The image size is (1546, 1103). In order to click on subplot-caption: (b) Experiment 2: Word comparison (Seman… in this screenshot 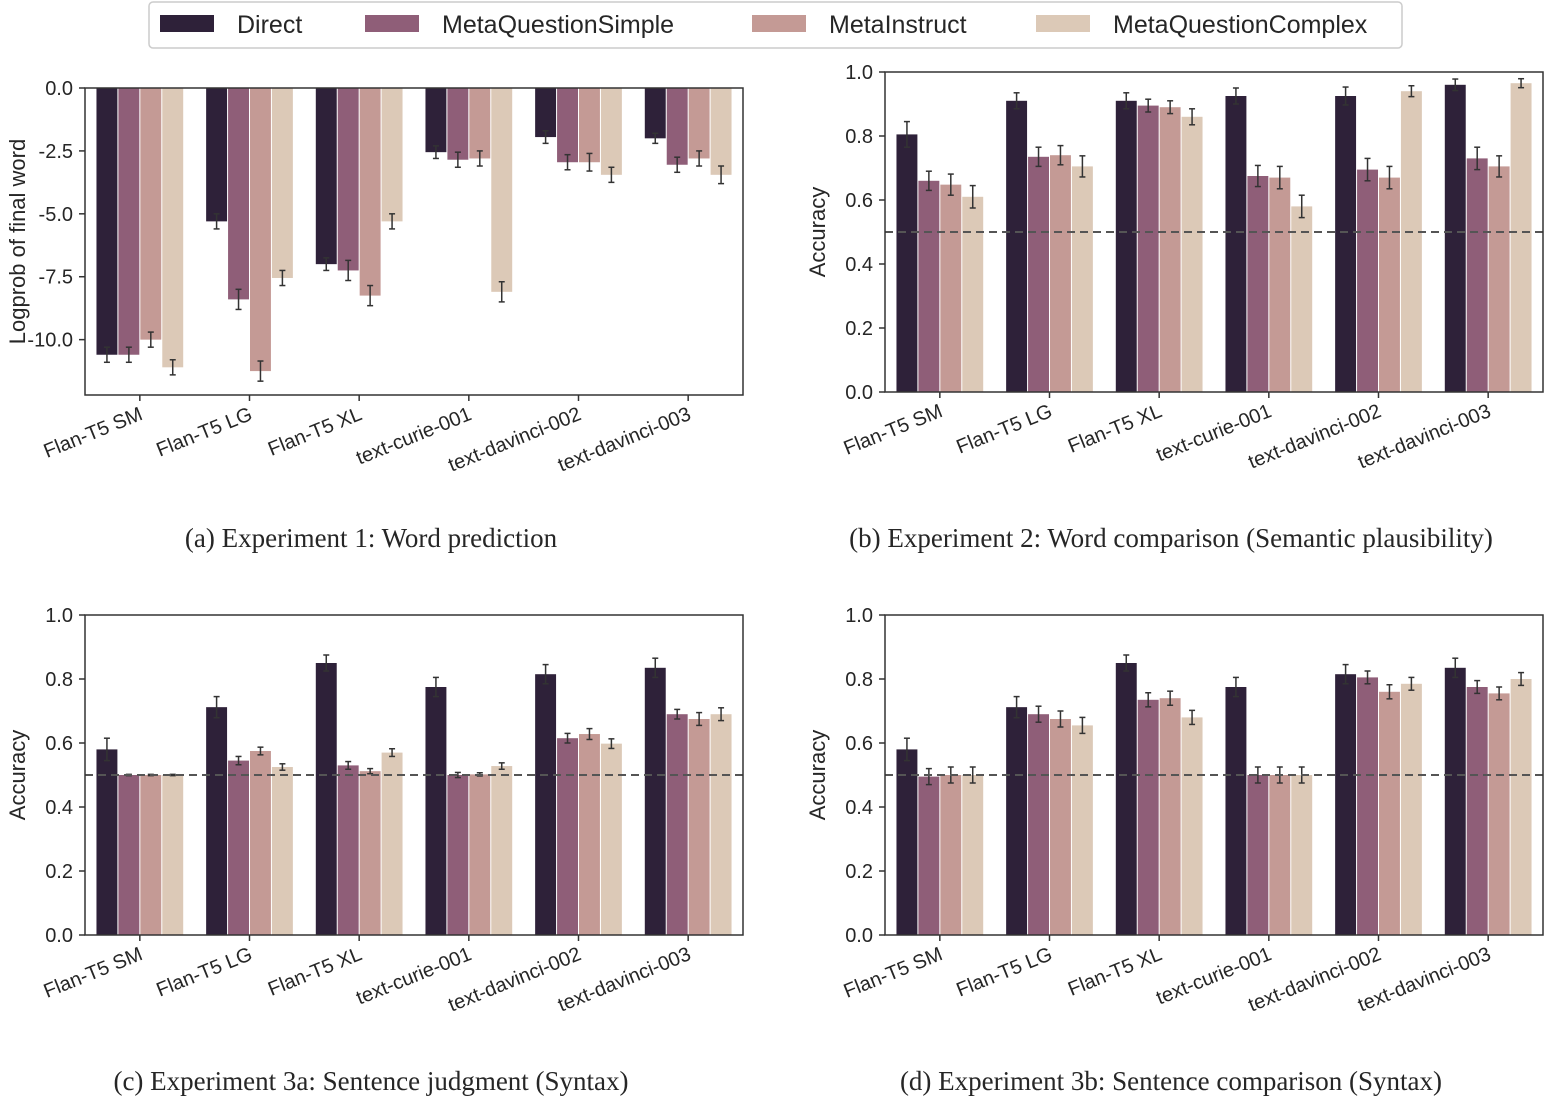, I will do `click(1171, 538)`.